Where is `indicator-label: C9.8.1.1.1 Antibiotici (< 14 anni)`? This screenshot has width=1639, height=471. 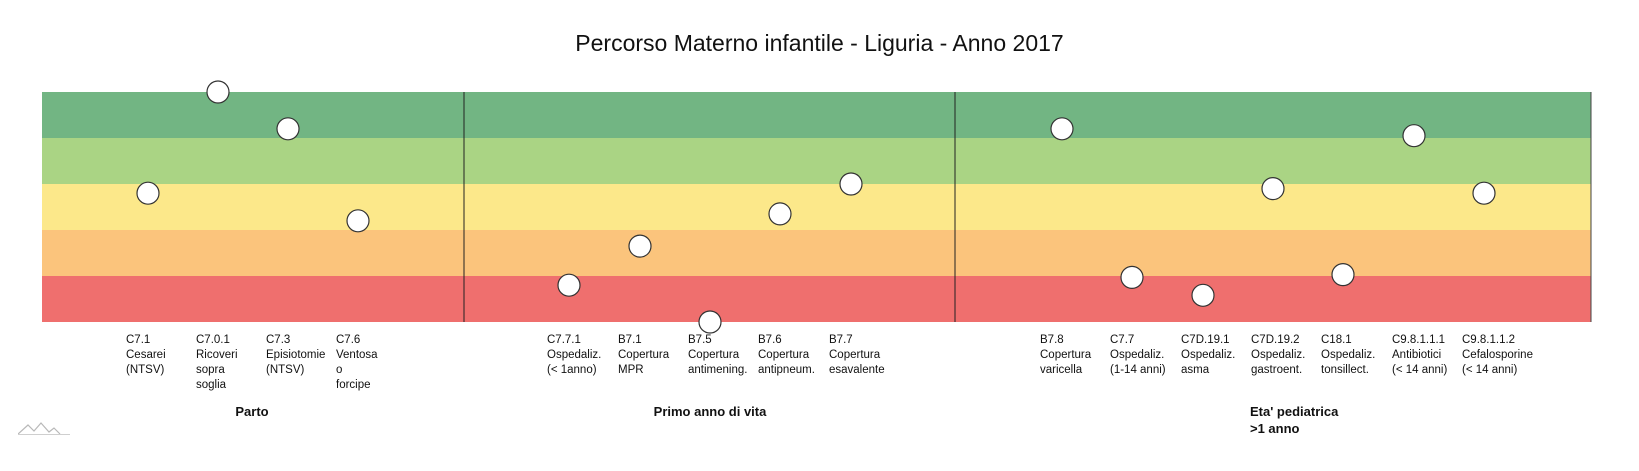 indicator-label: C9.8.1.1.1 Antibiotici (< 14 anni) is located at coordinates (1420, 355).